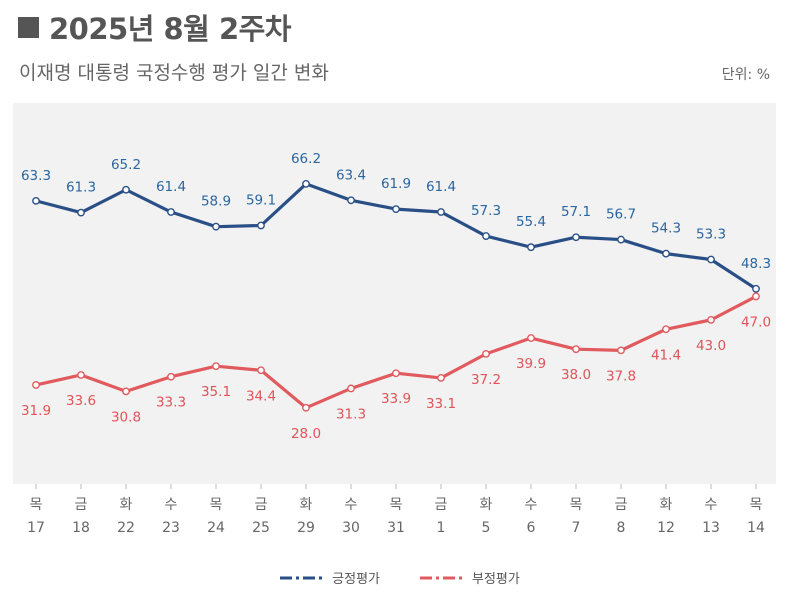 The width and height of the screenshot is (800, 603). Describe the element at coordinates (171, 528) in the screenshot. I see `x-tick-date-label: 23` at that location.